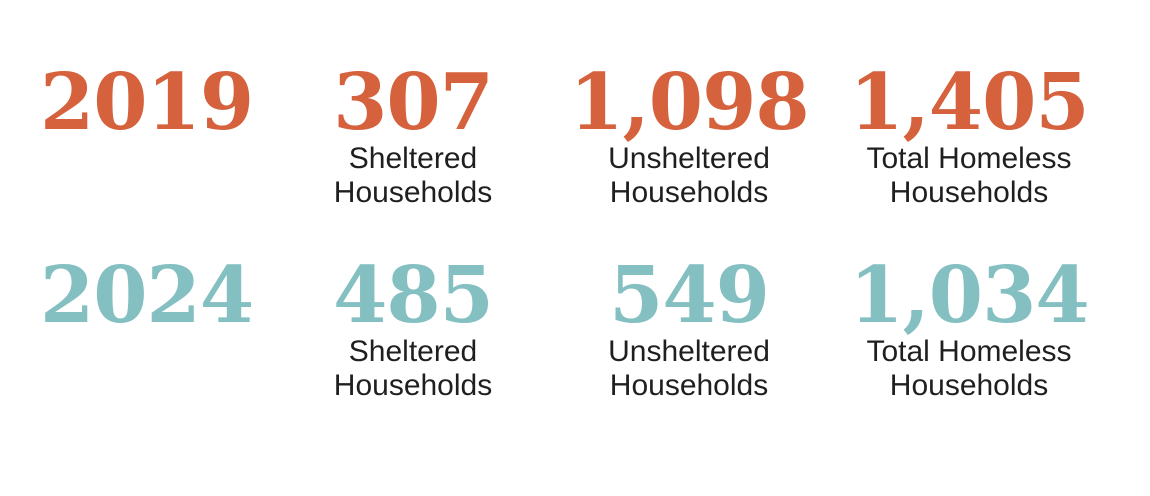  I want to click on stat: 307 Sheltered Households, so click(413, 137).